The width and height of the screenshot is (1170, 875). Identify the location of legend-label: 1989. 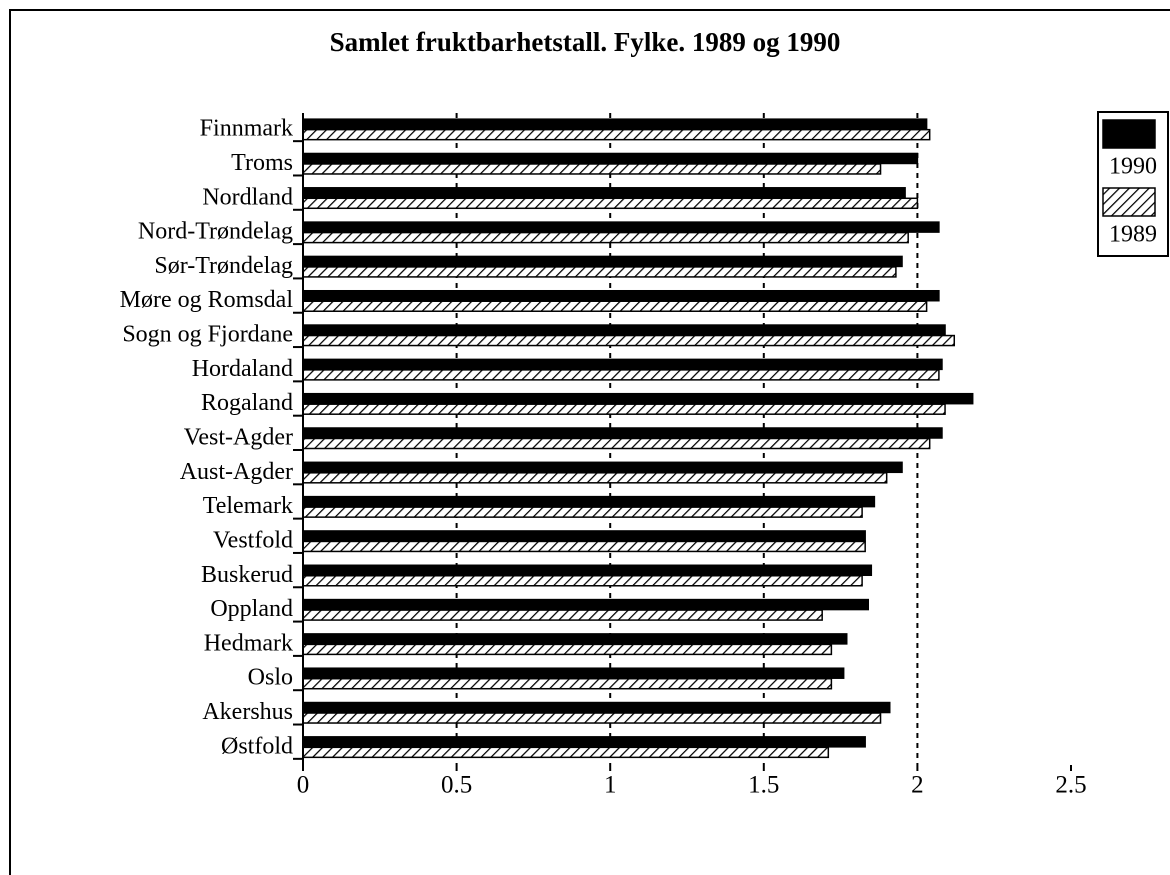
(1133, 235).